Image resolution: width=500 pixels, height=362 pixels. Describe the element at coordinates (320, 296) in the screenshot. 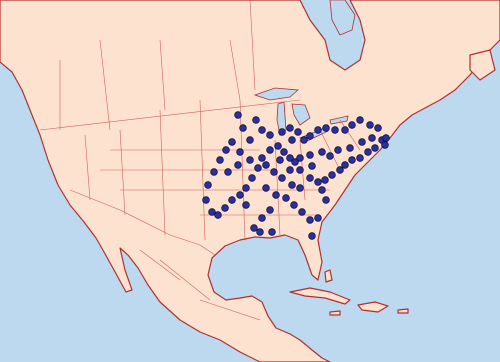

I see `cuba` at that location.